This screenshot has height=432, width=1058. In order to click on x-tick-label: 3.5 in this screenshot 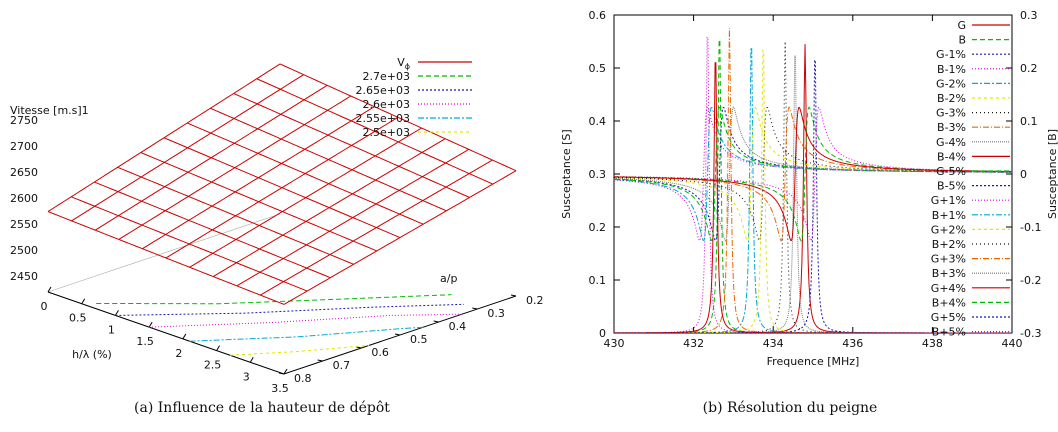, I will do `click(280, 388)`.